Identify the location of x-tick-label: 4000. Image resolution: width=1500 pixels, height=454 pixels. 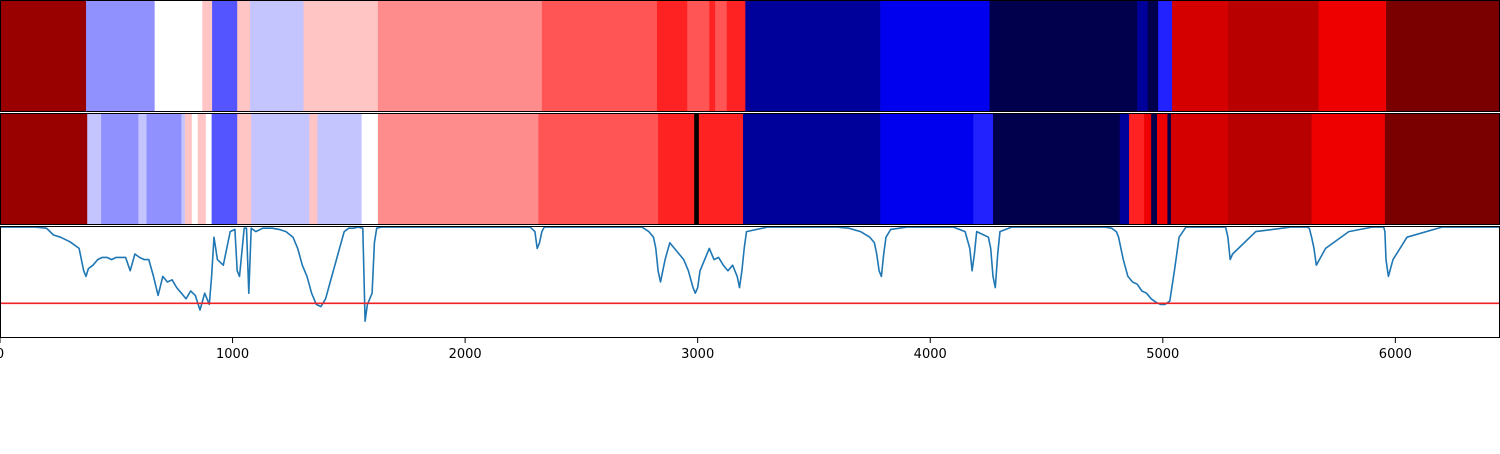
(930, 354).